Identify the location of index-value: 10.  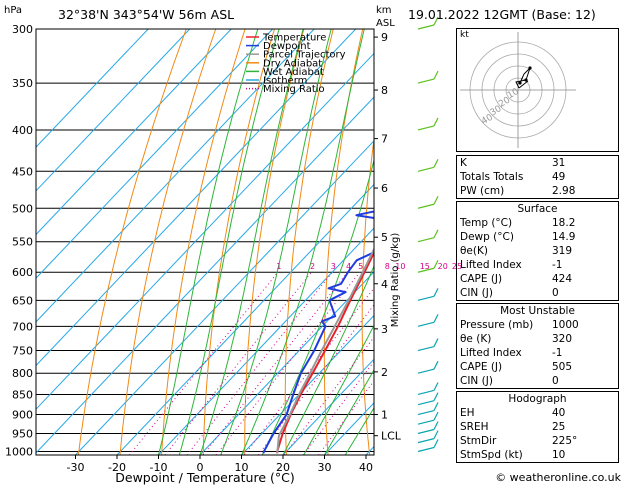
(559, 455).